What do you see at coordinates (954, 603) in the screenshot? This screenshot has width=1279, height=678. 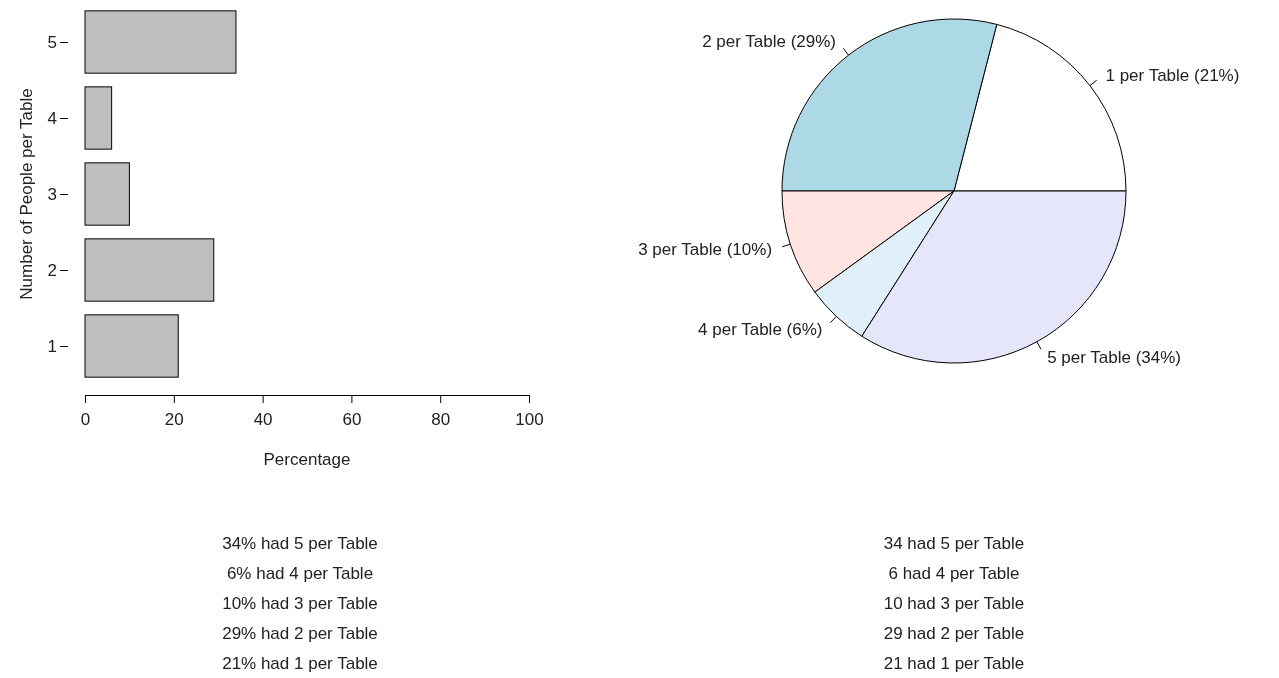 I see `text: 10 had 3 per Table` at bounding box center [954, 603].